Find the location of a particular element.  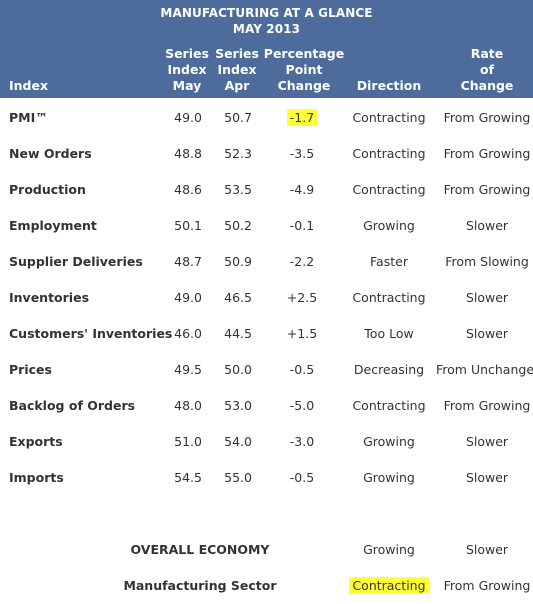

row-may: 51.0 is located at coordinates (188, 441).